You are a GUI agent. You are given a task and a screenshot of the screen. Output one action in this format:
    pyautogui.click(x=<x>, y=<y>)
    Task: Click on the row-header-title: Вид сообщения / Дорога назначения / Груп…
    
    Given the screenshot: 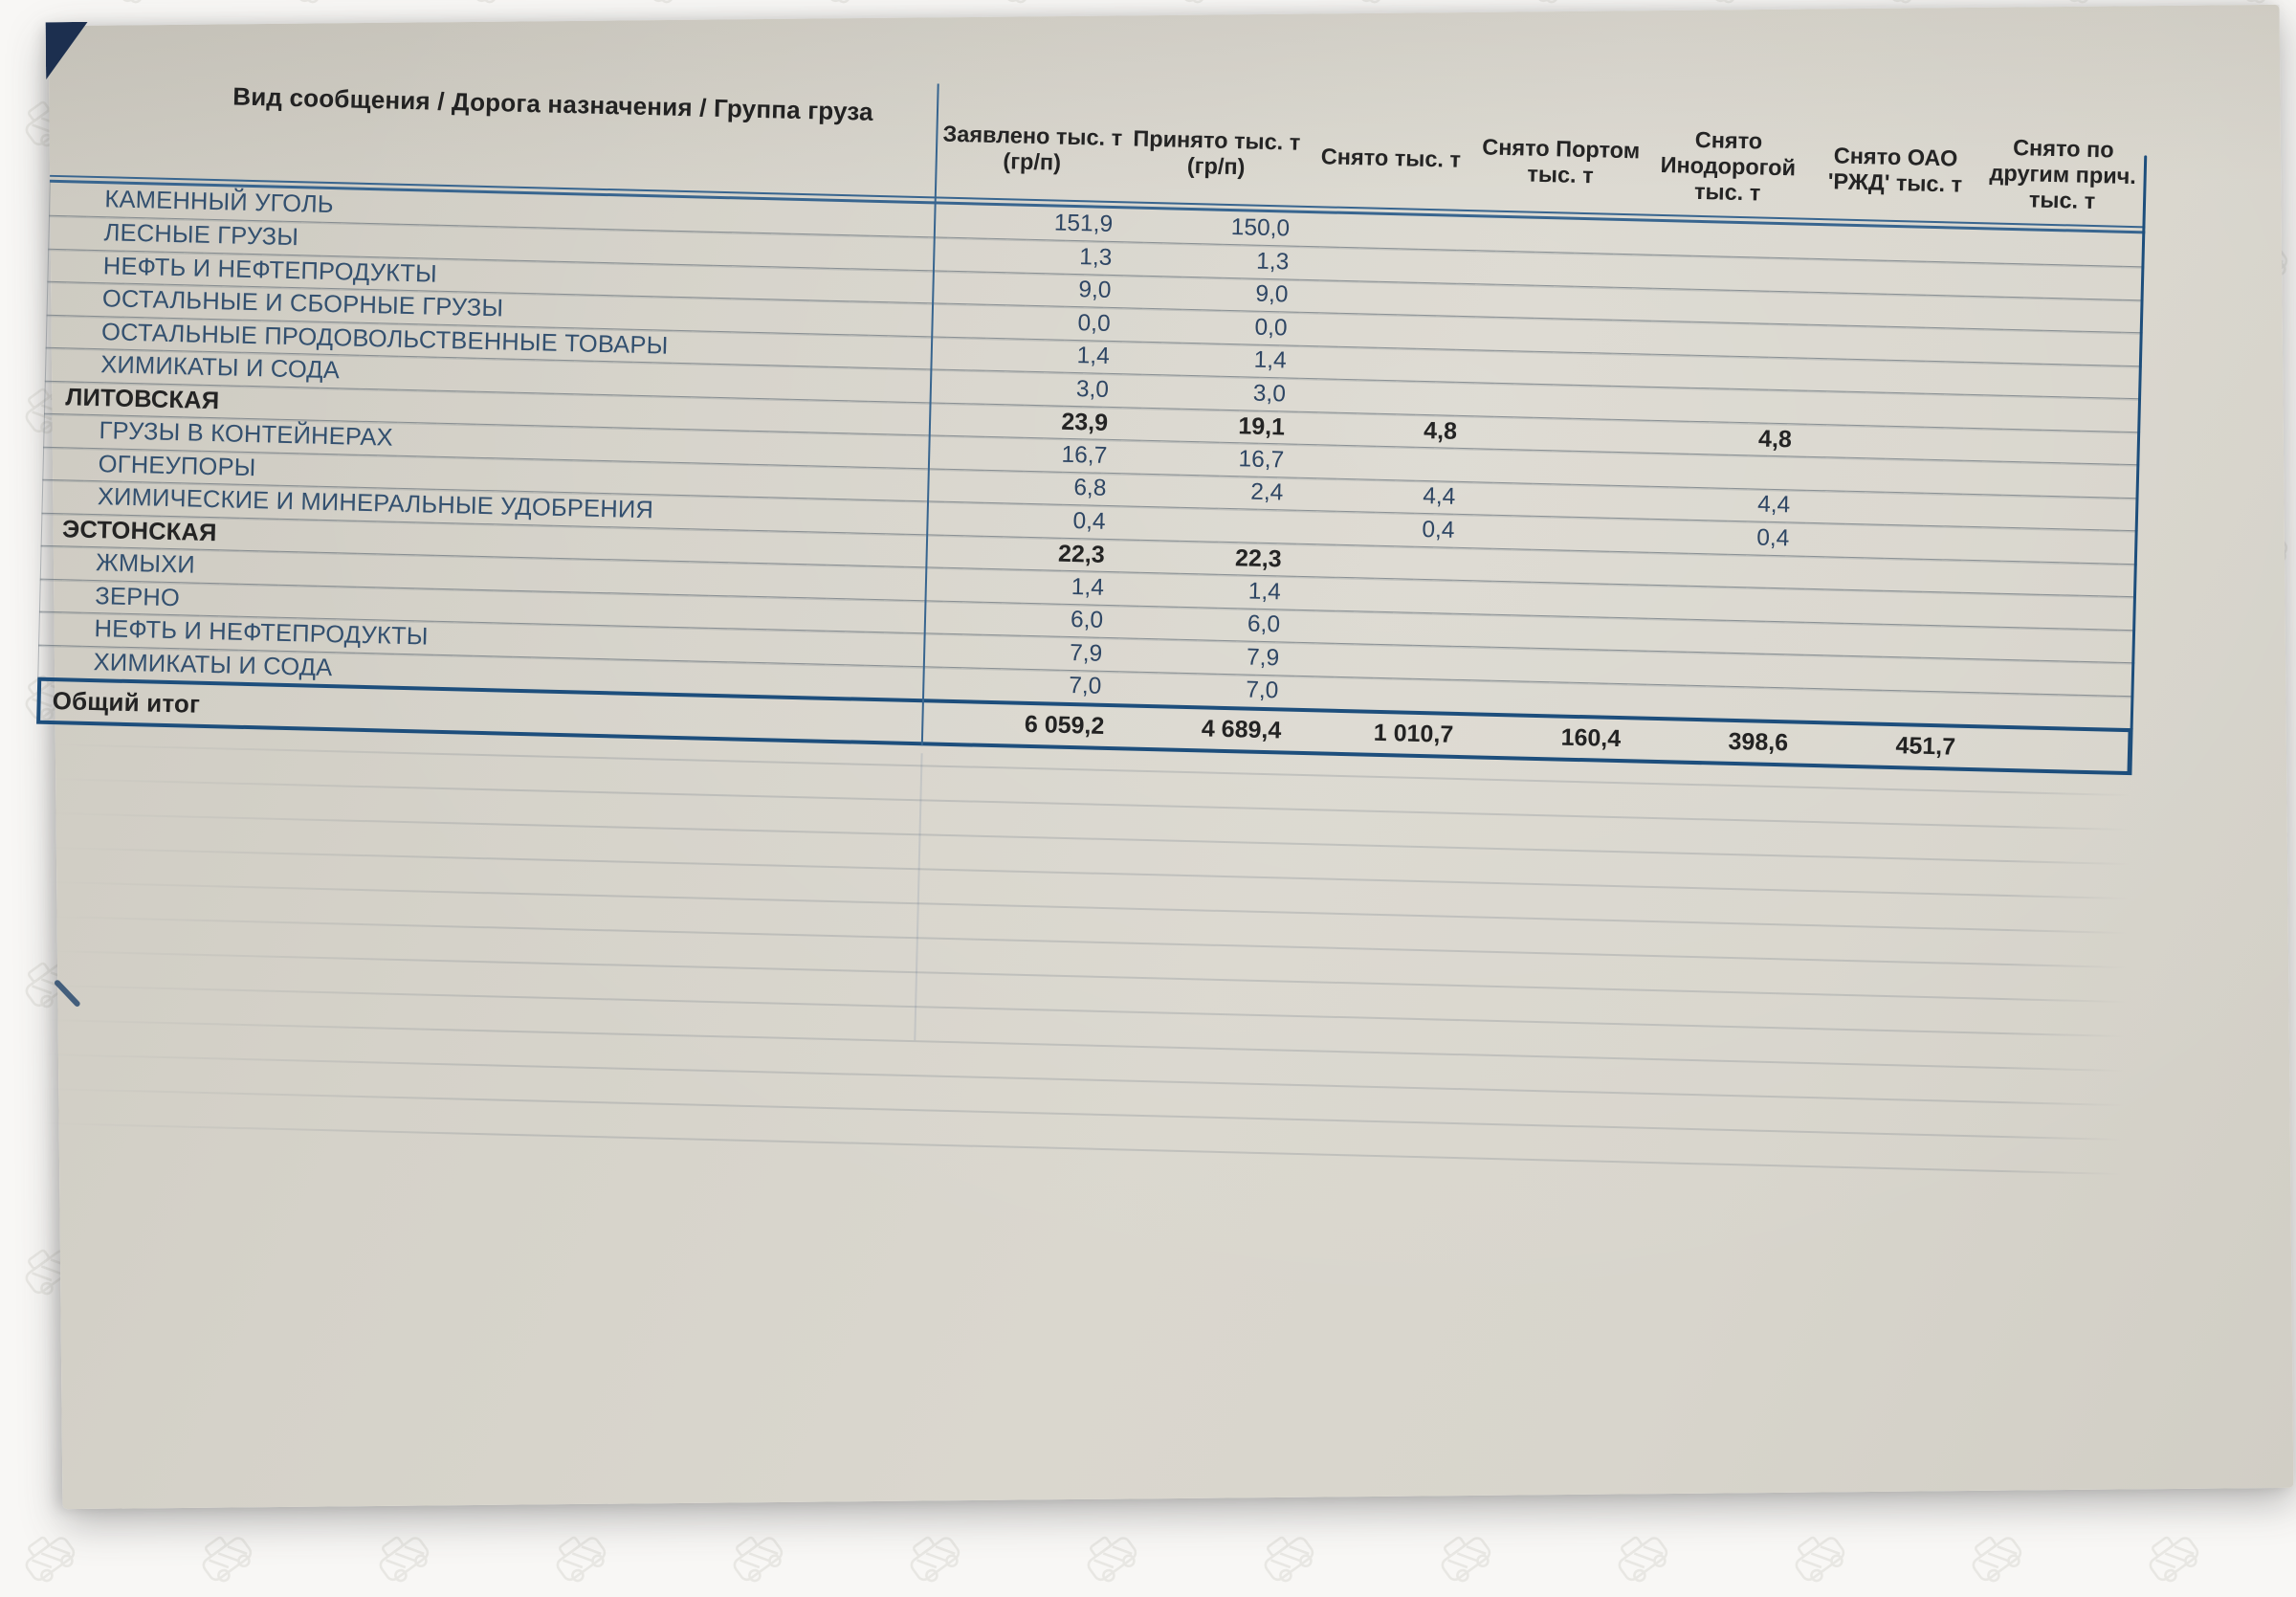 What is the action you would take?
    pyautogui.click(x=553, y=103)
    